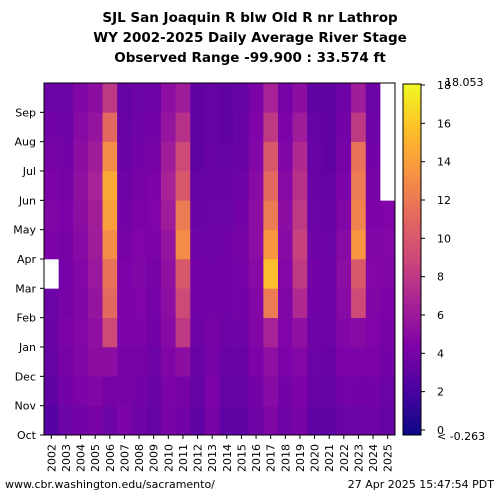 This screenshot has width=500, height=500. Describe the element at coordinates (242, 303) in the screenshot. I see `heatmap-cell-2015-Feb` at that location.